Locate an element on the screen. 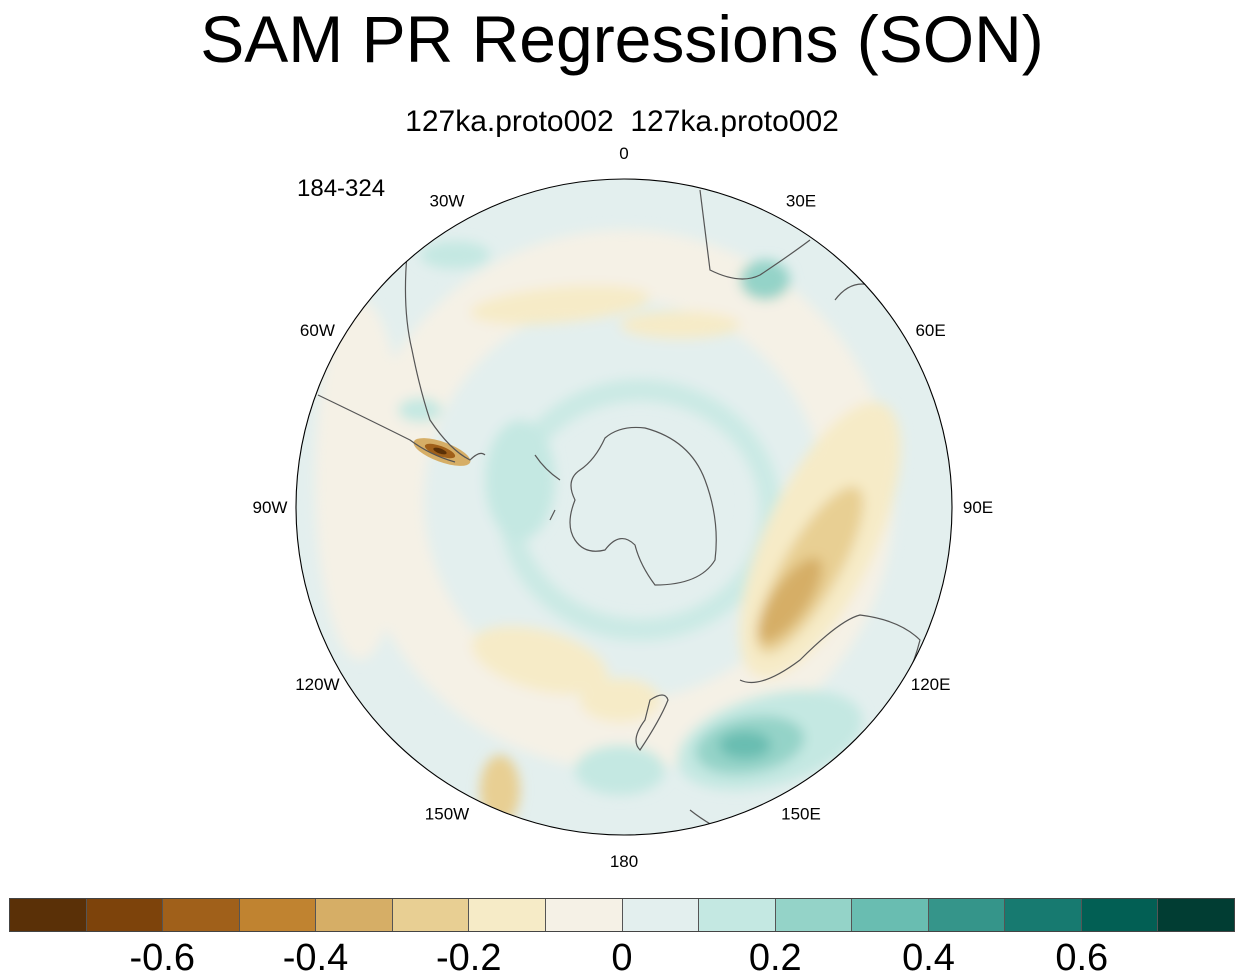  longitude-label: 120W is located at coordinates (317, 684).